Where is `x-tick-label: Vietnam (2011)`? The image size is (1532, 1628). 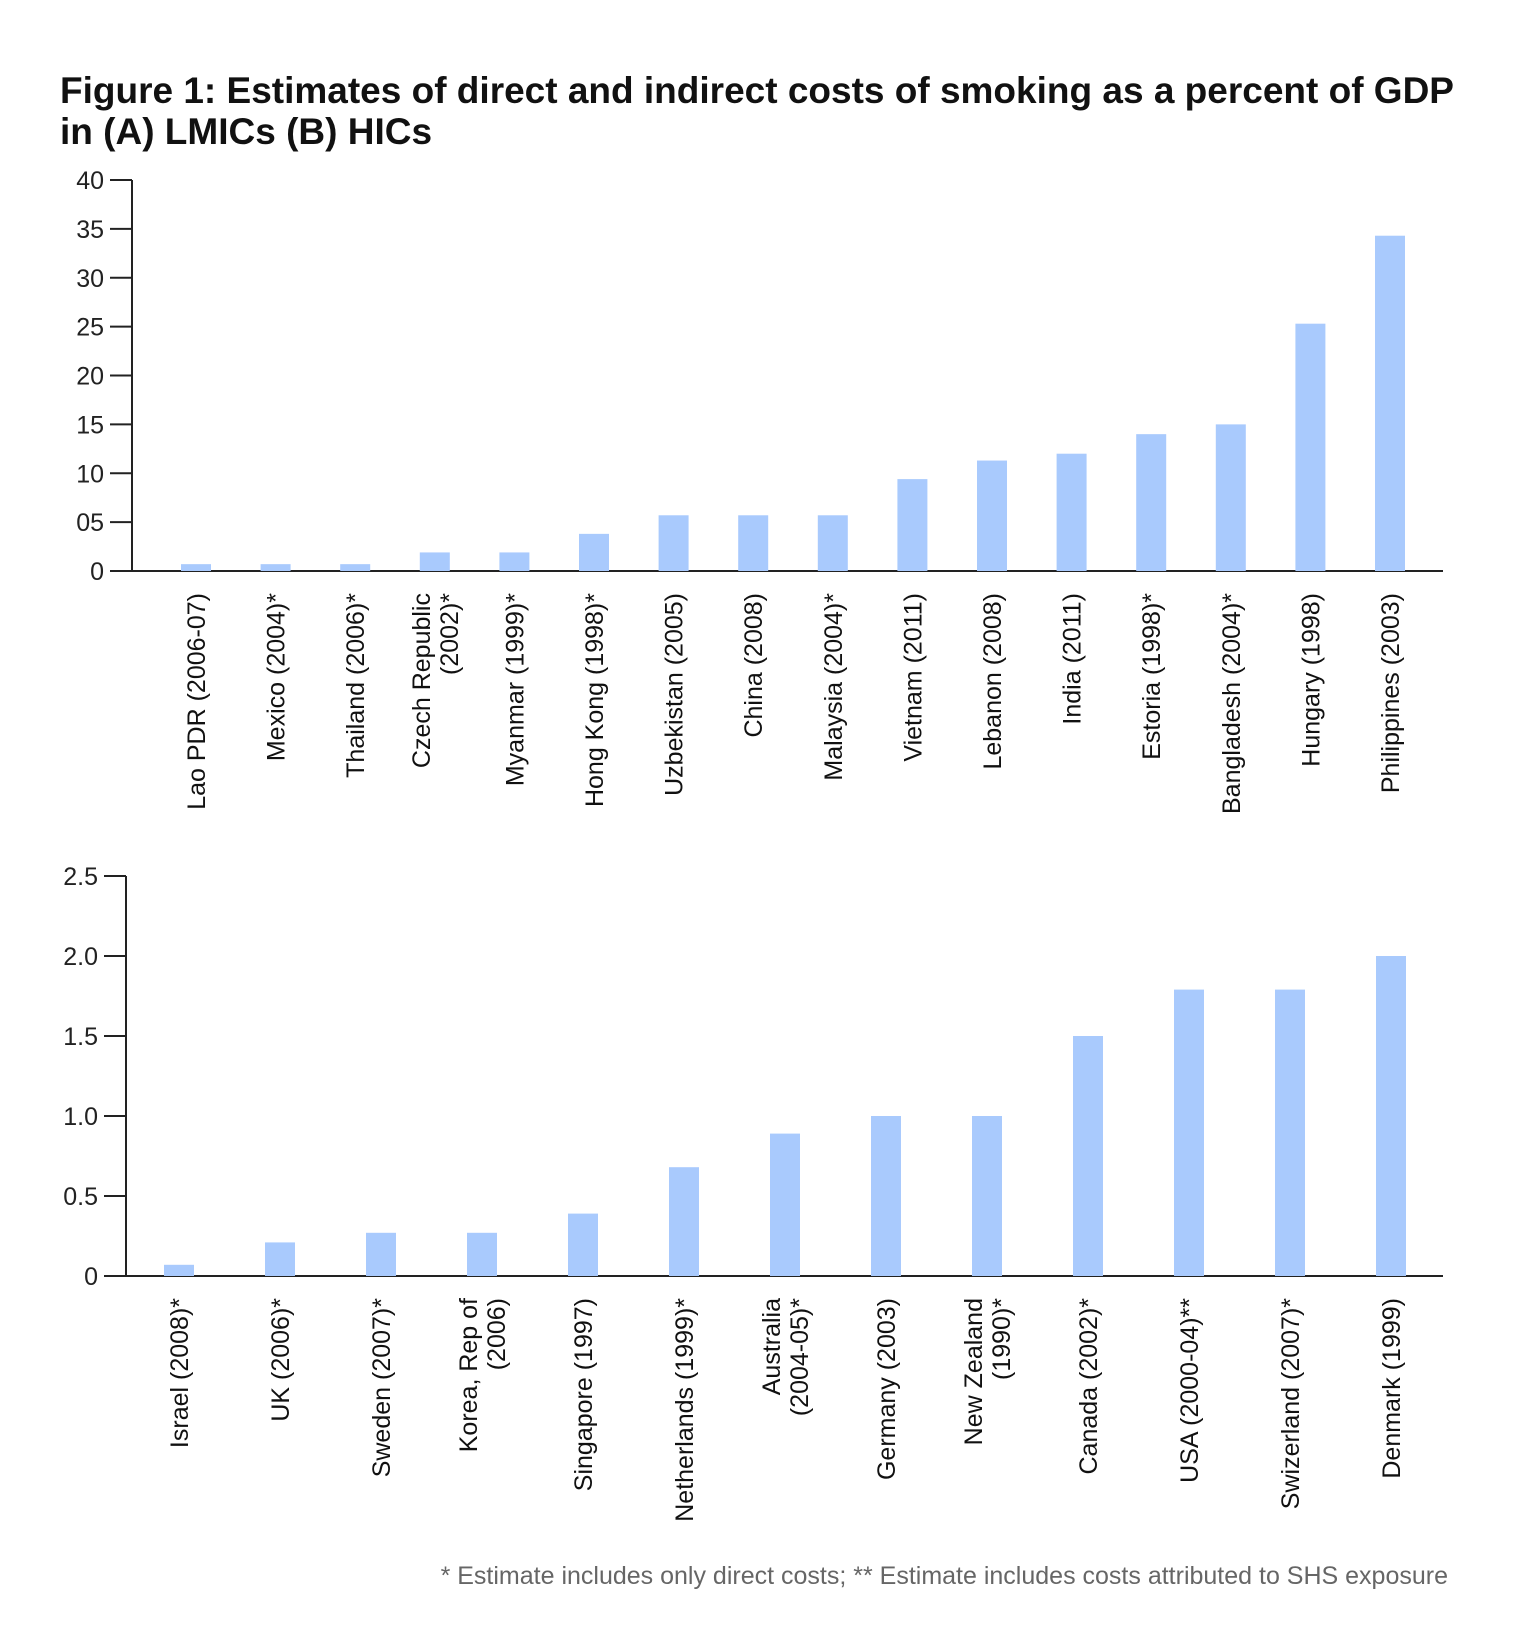 x-tick-label: Vietnam (2011) is located at coordinates (913, 677).